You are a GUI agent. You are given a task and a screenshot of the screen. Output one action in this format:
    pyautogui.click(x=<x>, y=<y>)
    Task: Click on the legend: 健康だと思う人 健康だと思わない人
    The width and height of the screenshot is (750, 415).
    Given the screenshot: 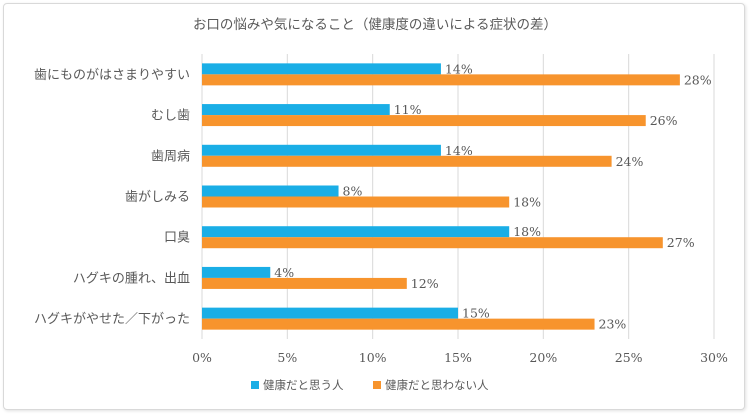 What is the action you would take?
    pyautogui.click(x=370, y=385)
    